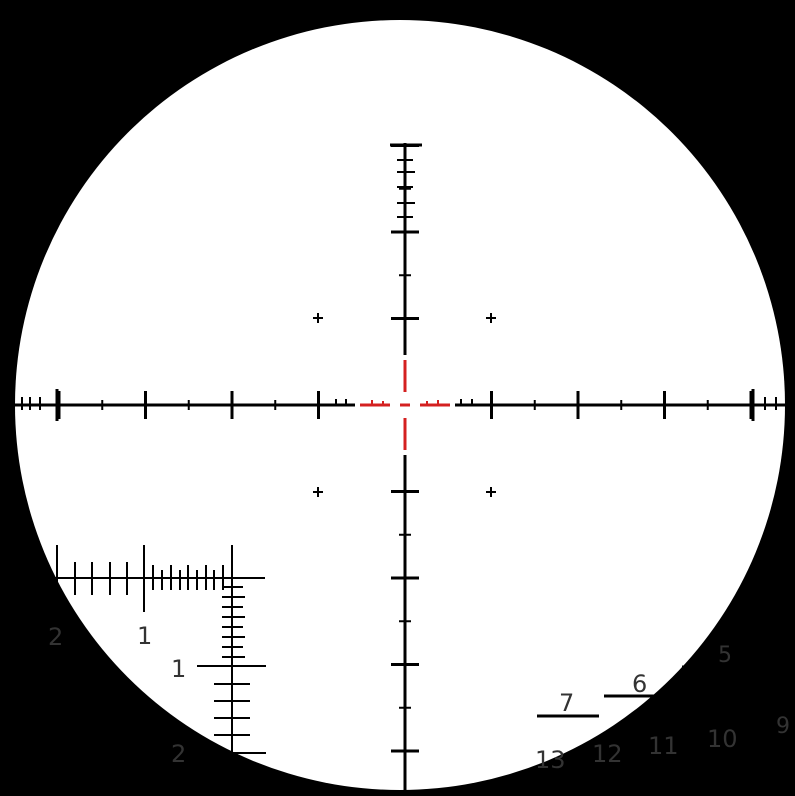 The height and width of the screenshot is (796, 795). I want to click on holdover-markers, so click(404, 405).